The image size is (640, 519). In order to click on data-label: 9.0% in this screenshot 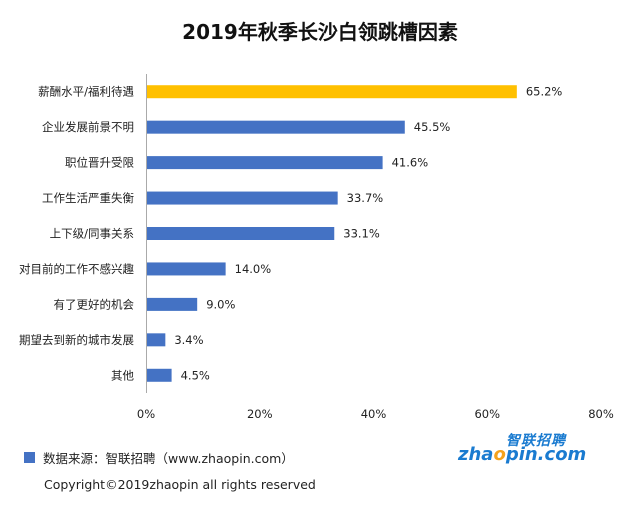, I will do `click(220, 304)`.